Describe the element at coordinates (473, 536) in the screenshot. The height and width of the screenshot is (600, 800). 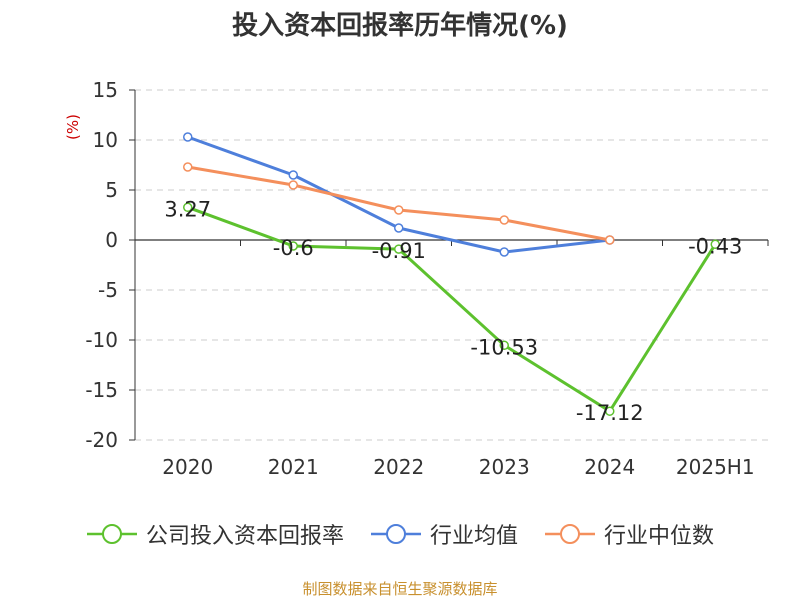
I see `legend-label: 行业均值` at that location.